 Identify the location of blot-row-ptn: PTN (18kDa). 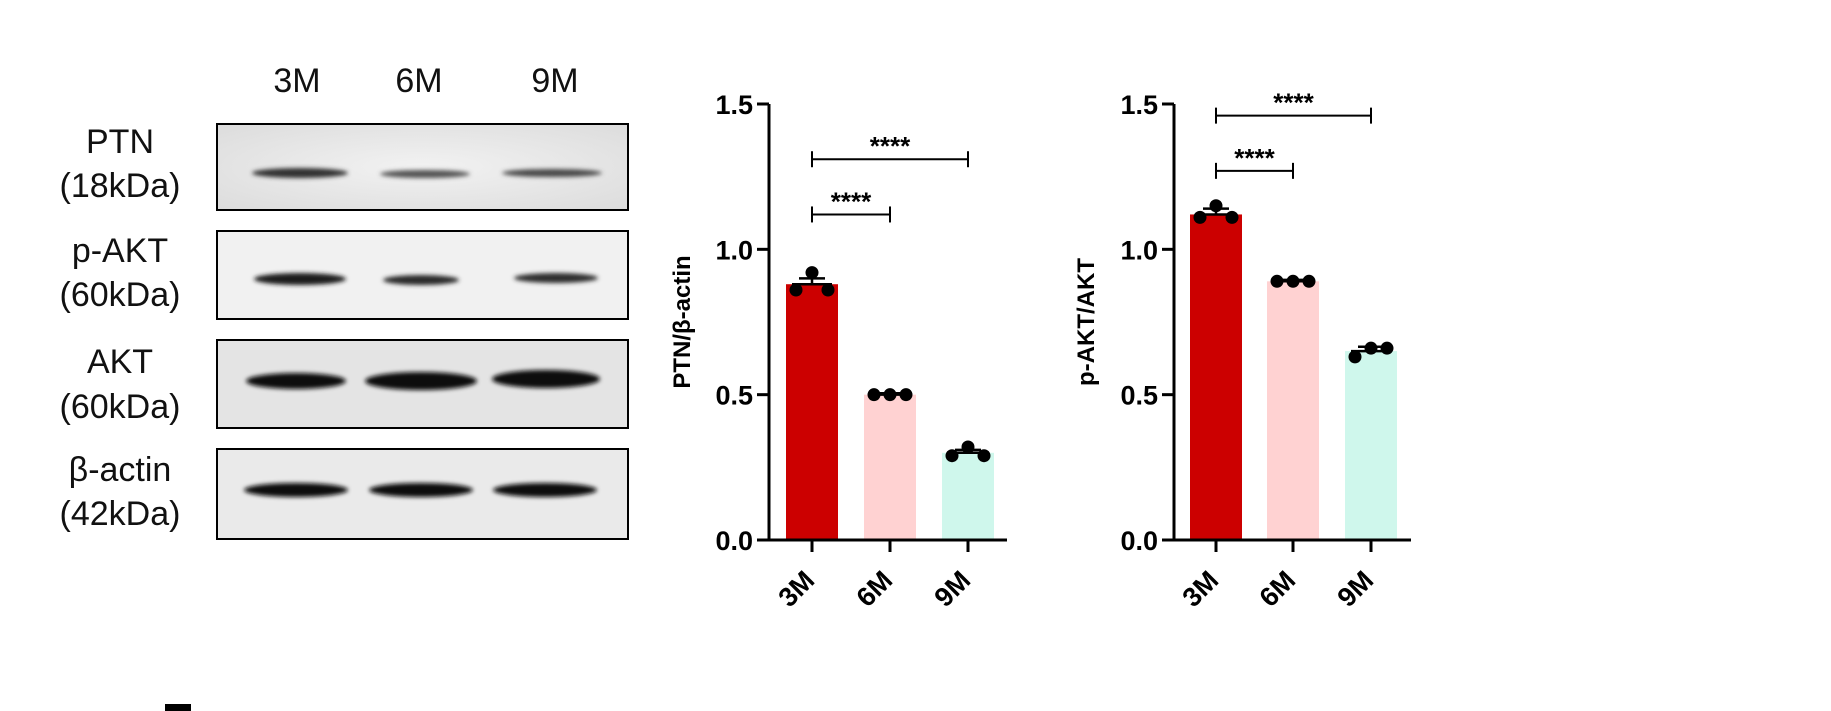
(344, 167).